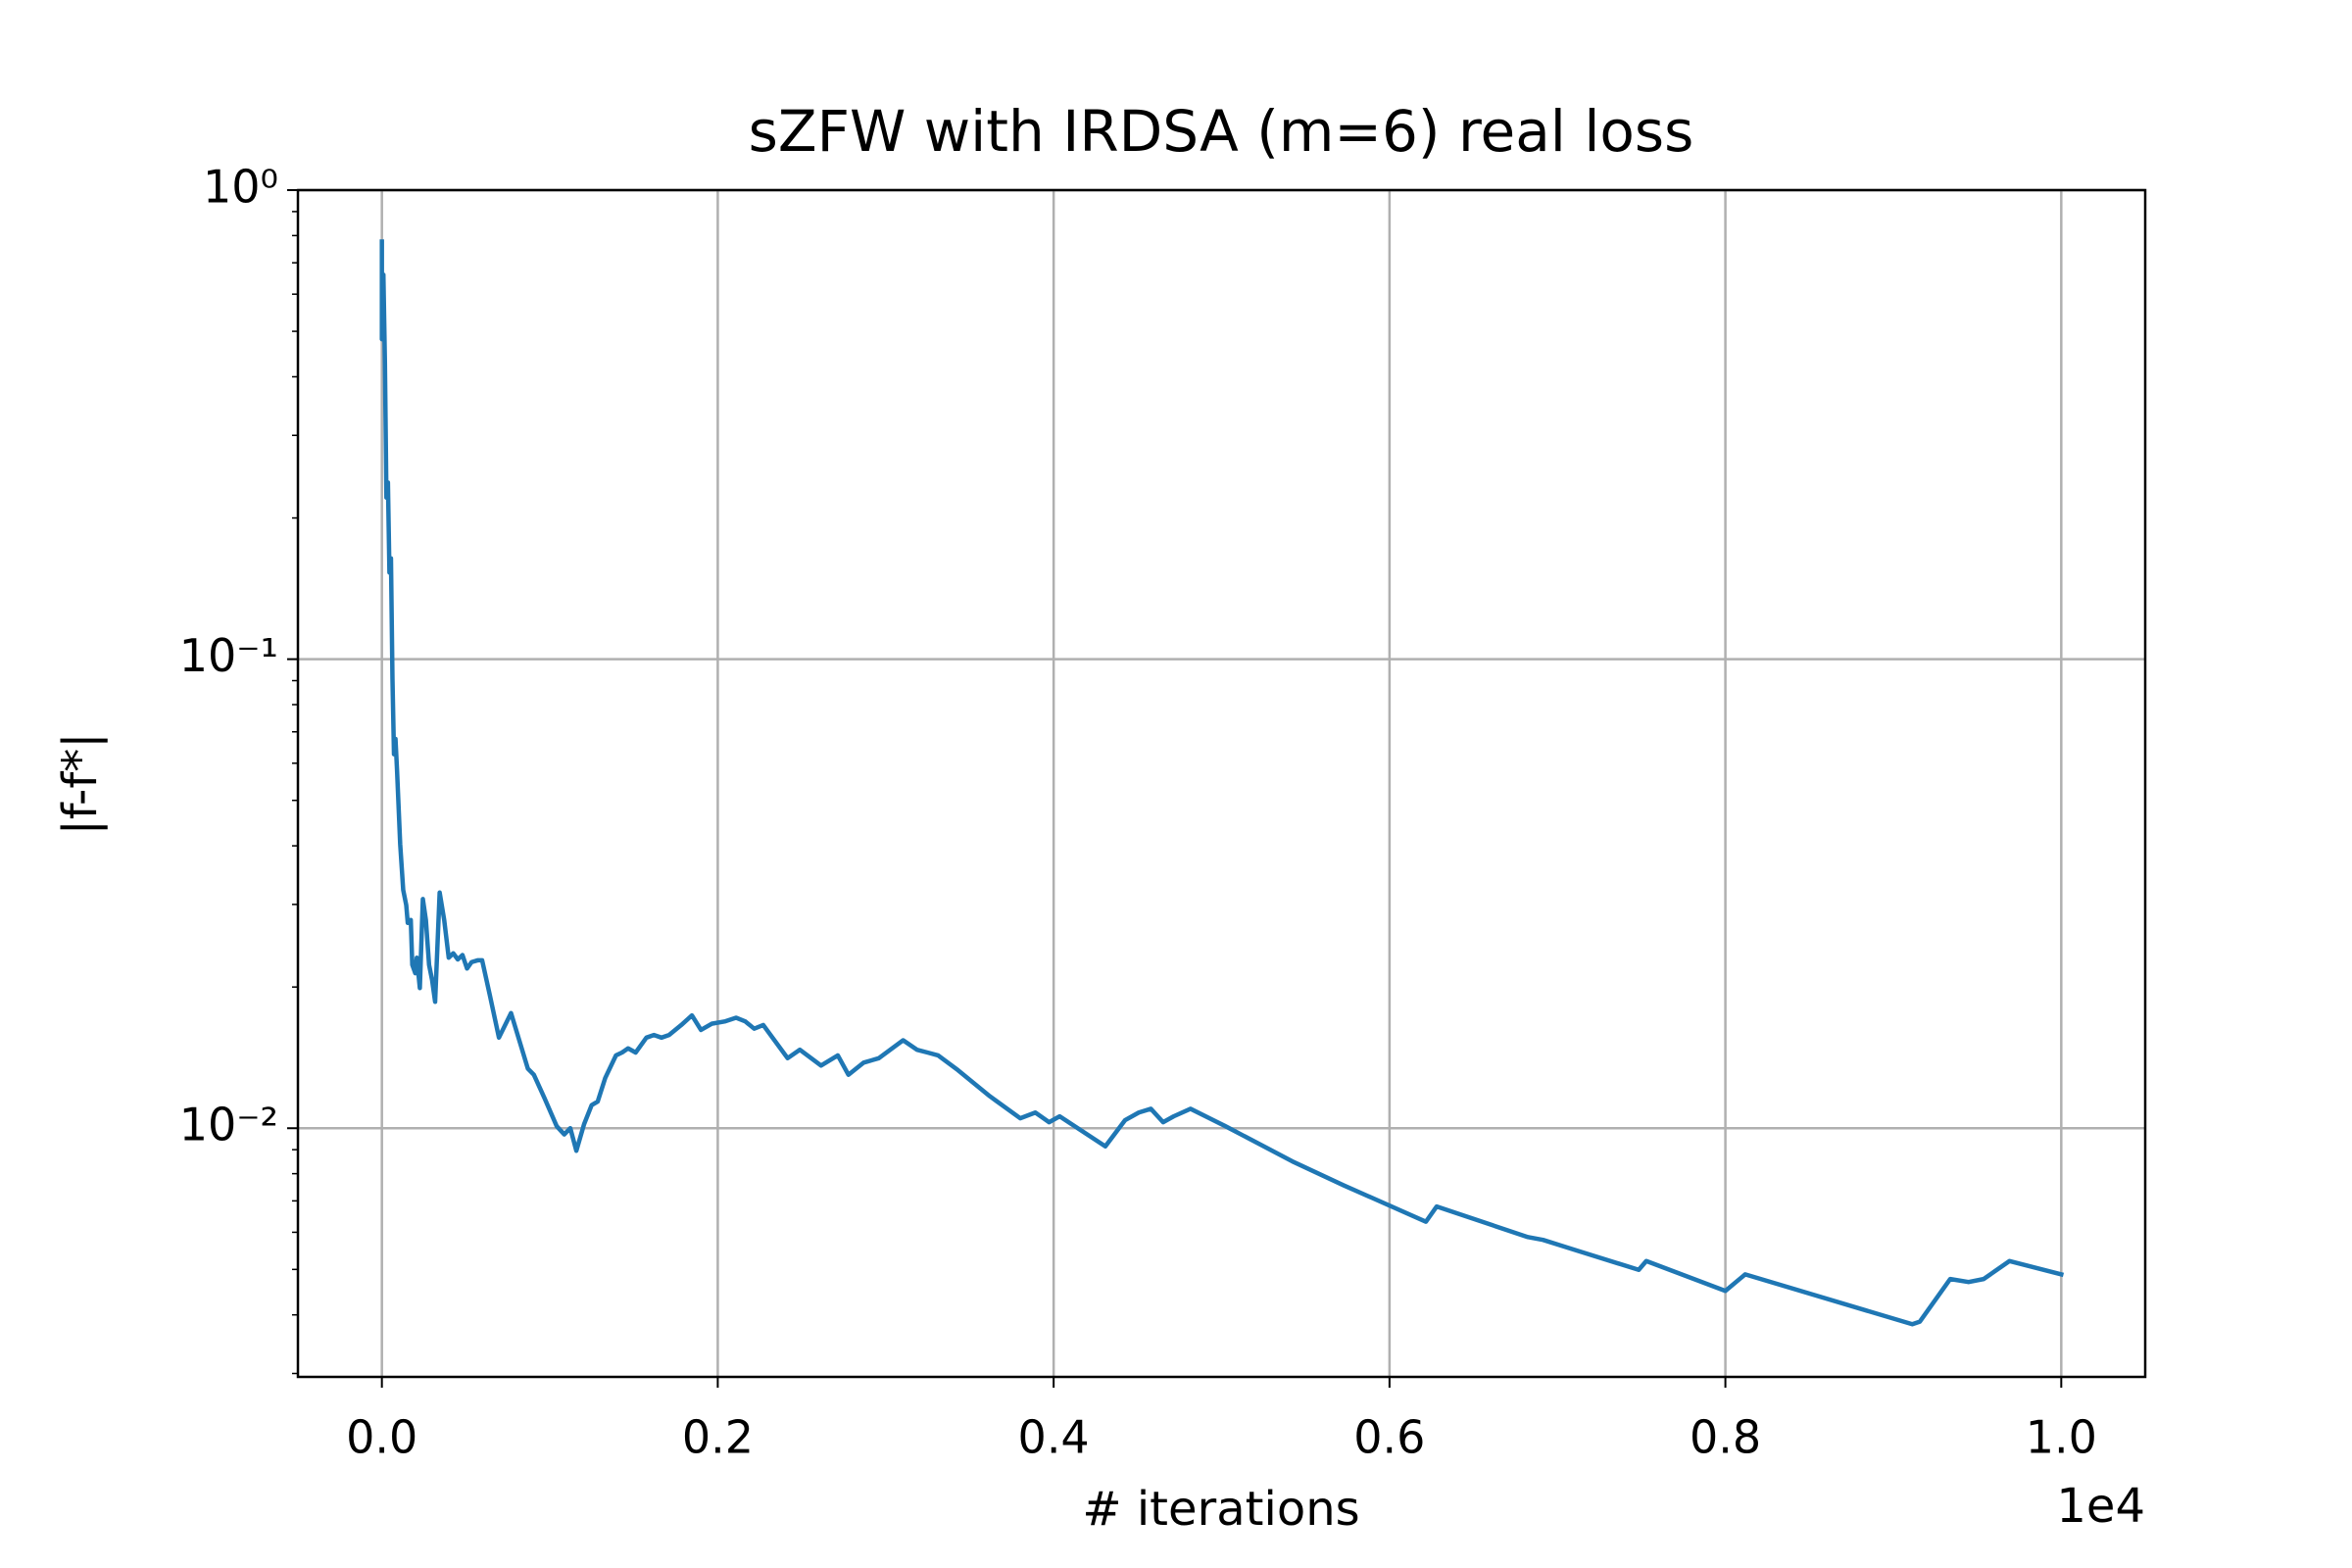 The height and width of the screenshot is (1568, 2352). I want to click on x-tick-label: 0.4, so click(1054, 1437).